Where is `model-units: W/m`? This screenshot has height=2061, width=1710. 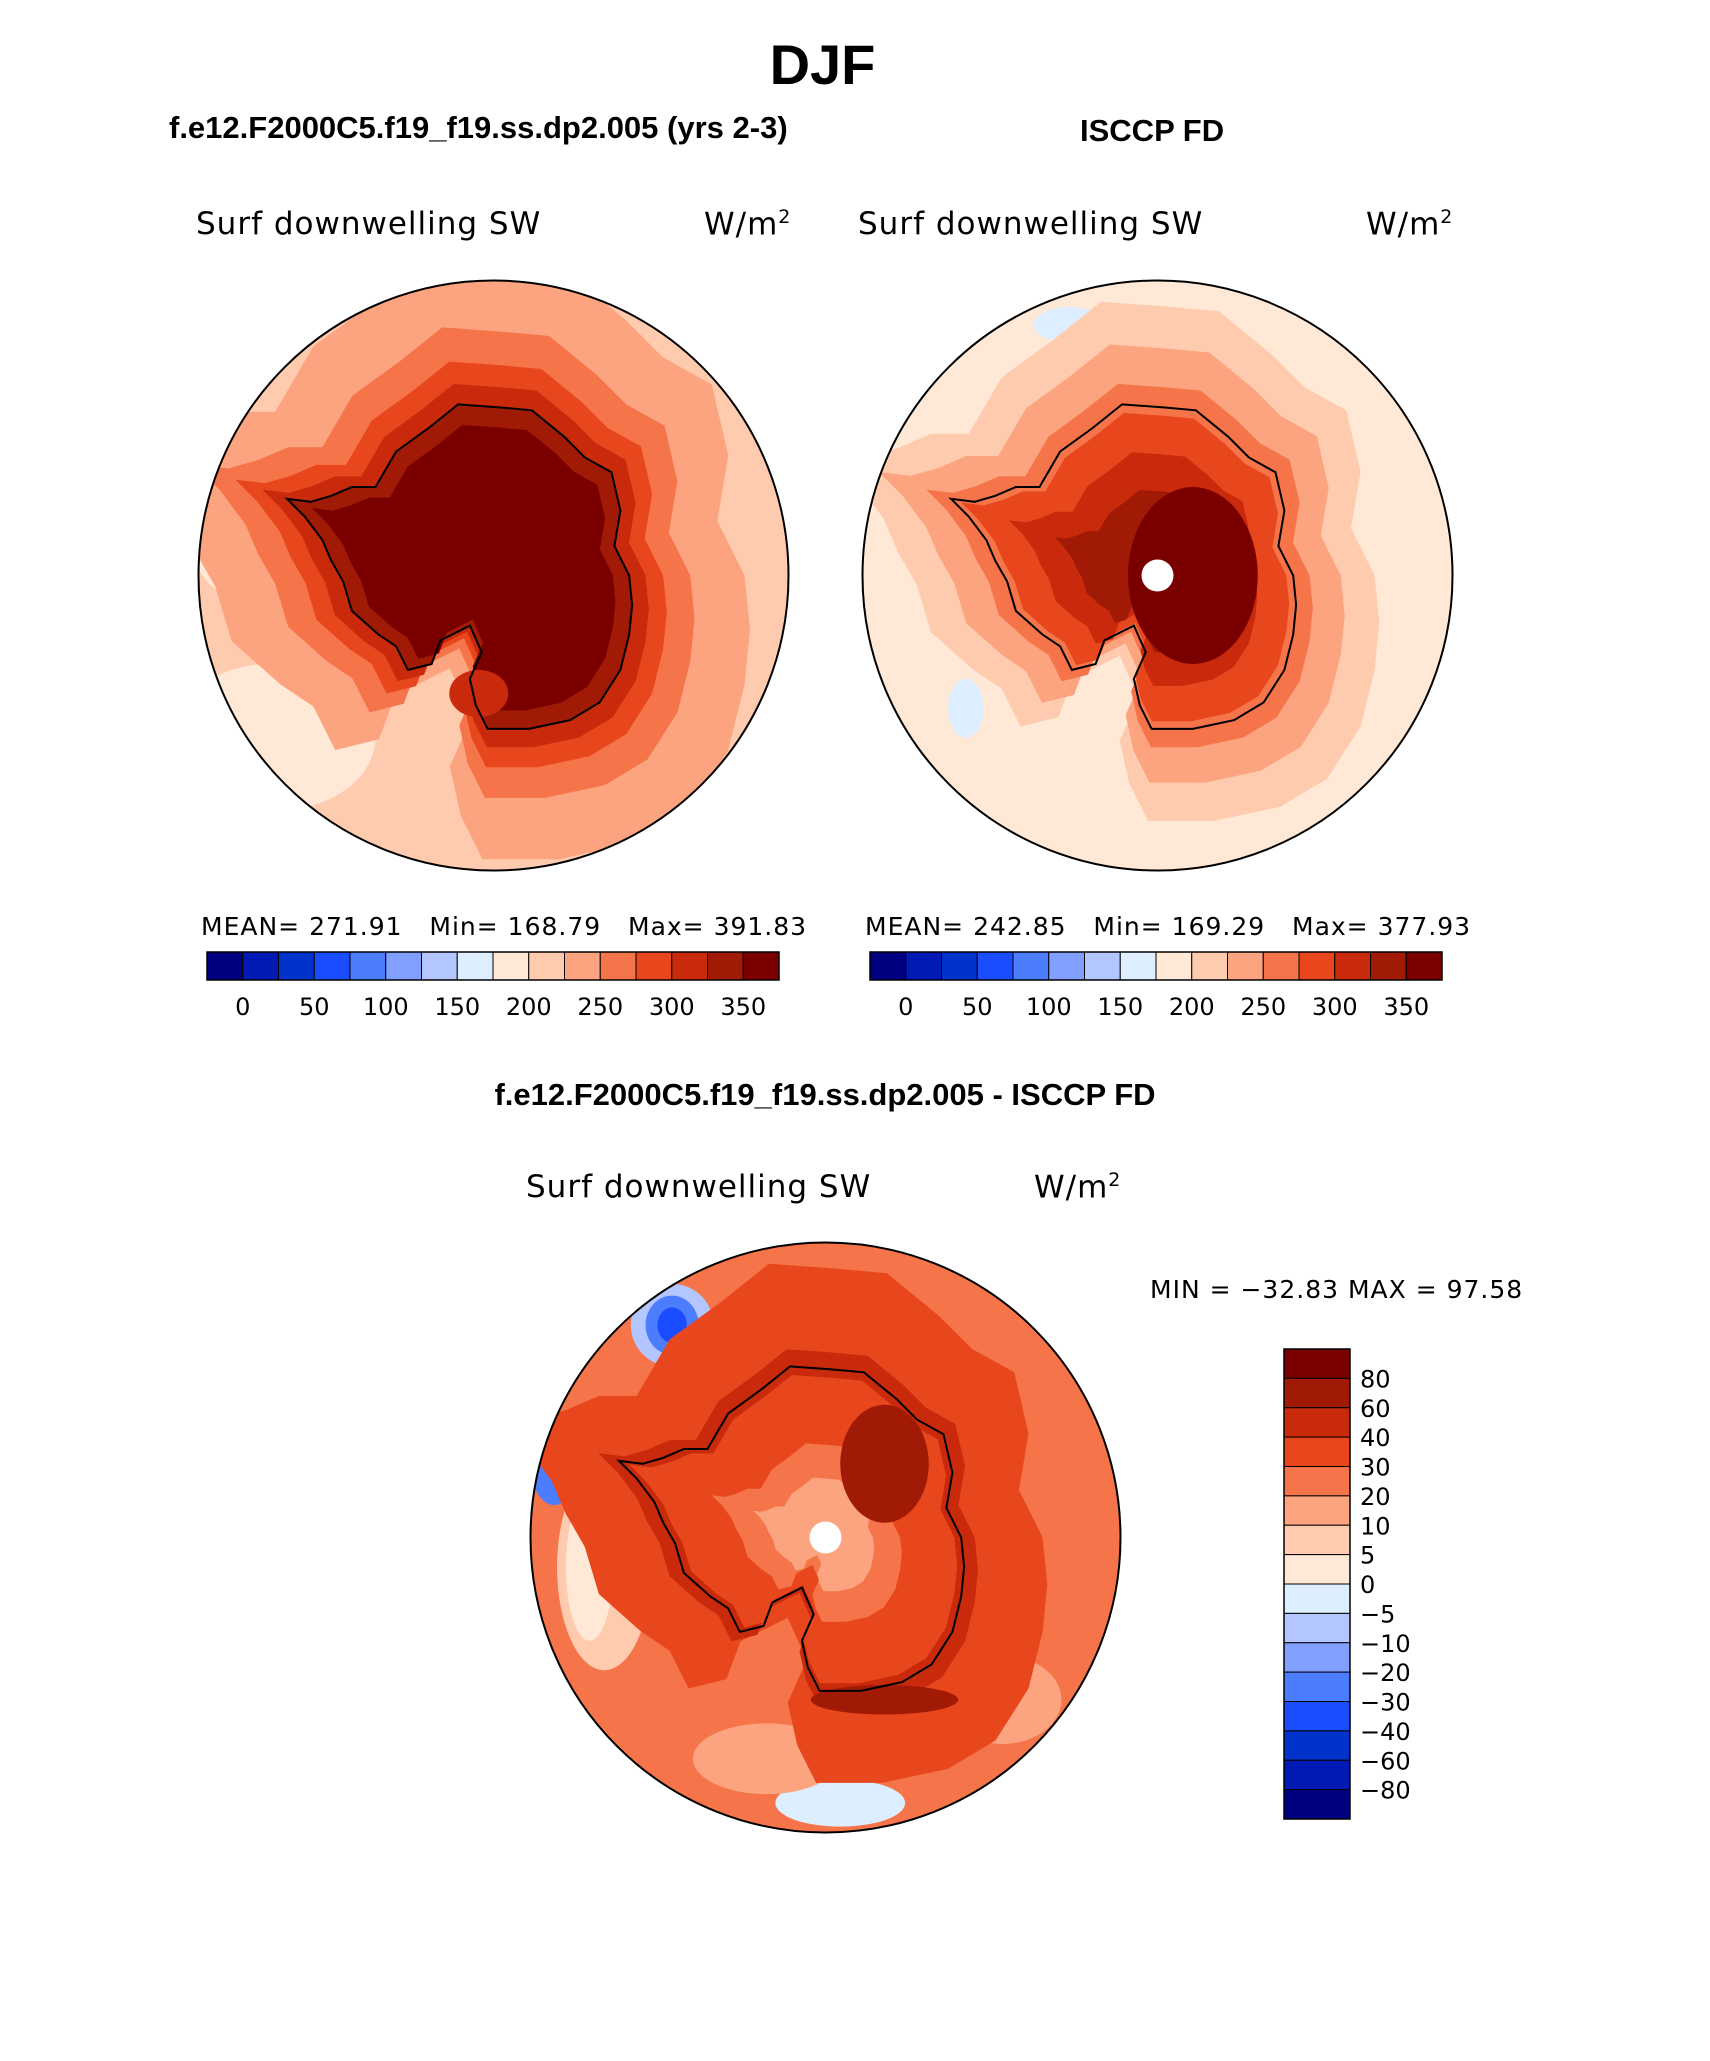 model-units: W/m is located at coordinates (741, 224).